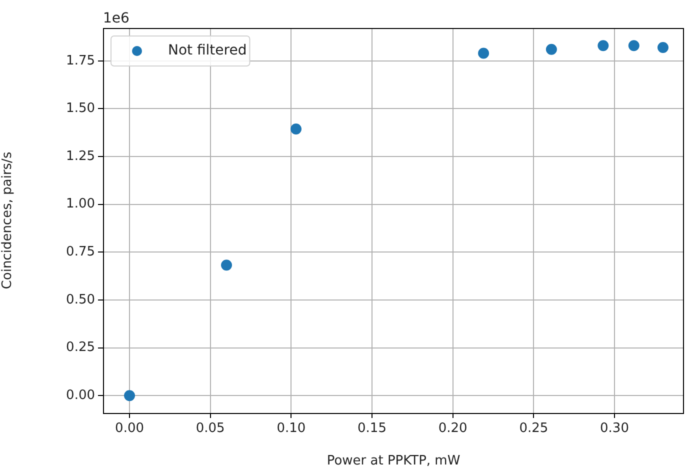  What do you see at coordinates (614, 428) in the screenshot?
I see `x-tick-label: 0.30` at bounding box center [614, 428].